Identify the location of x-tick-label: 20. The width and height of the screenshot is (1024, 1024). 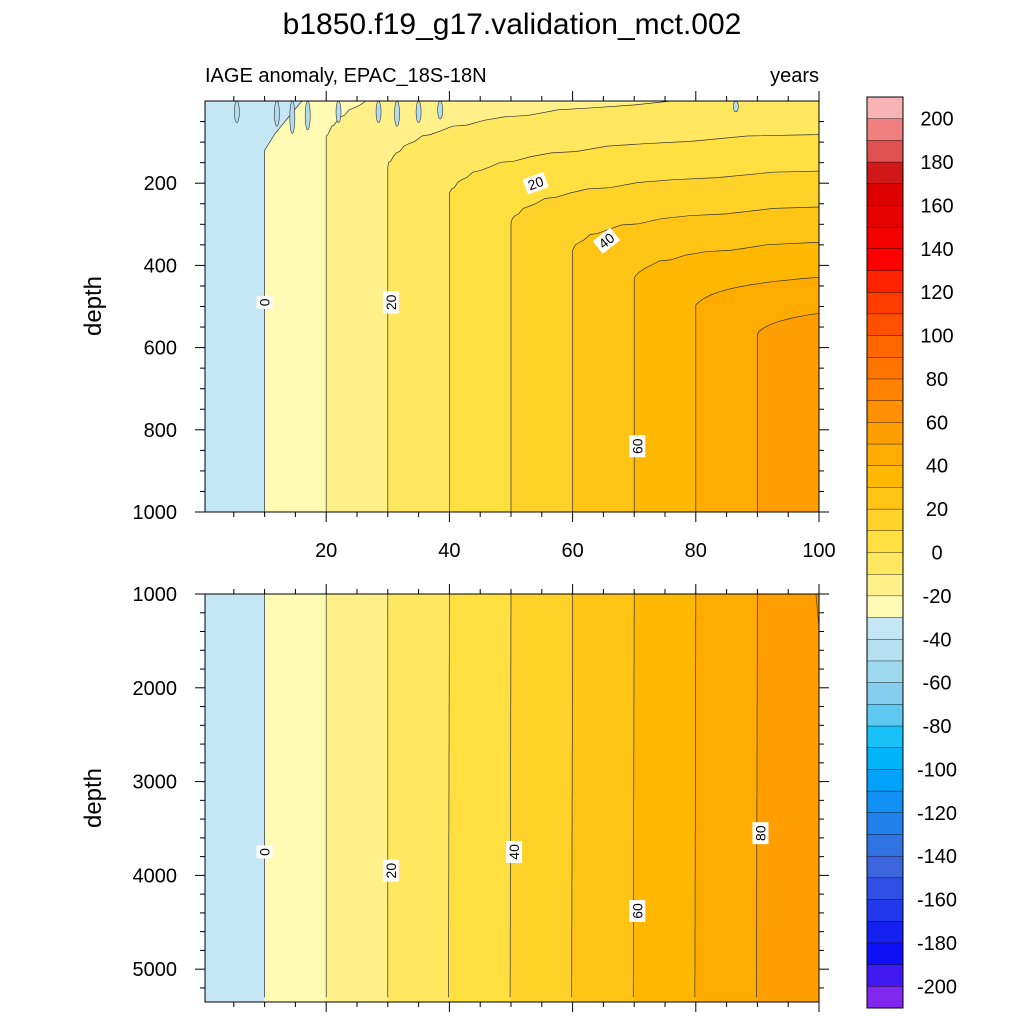
(326, 551).